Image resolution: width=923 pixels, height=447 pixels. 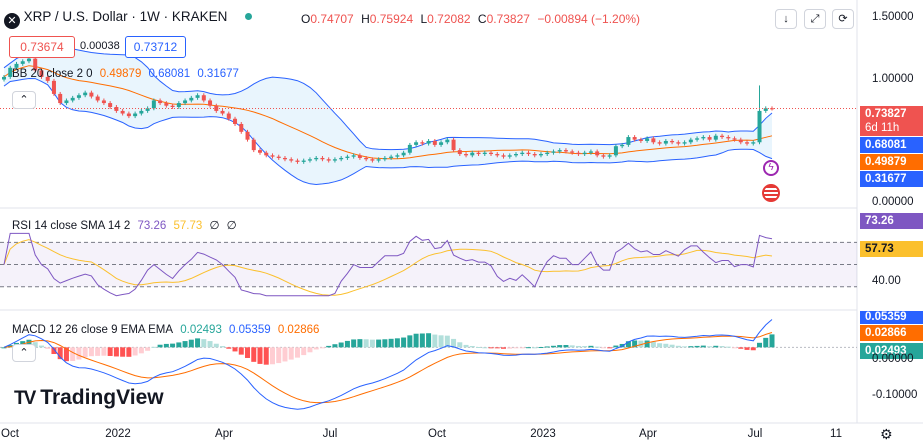 What do you see at coordinates (815, 19) in the screenshot?
I see `fullscreen-button: ⤢` at bounding box center [815, 19].